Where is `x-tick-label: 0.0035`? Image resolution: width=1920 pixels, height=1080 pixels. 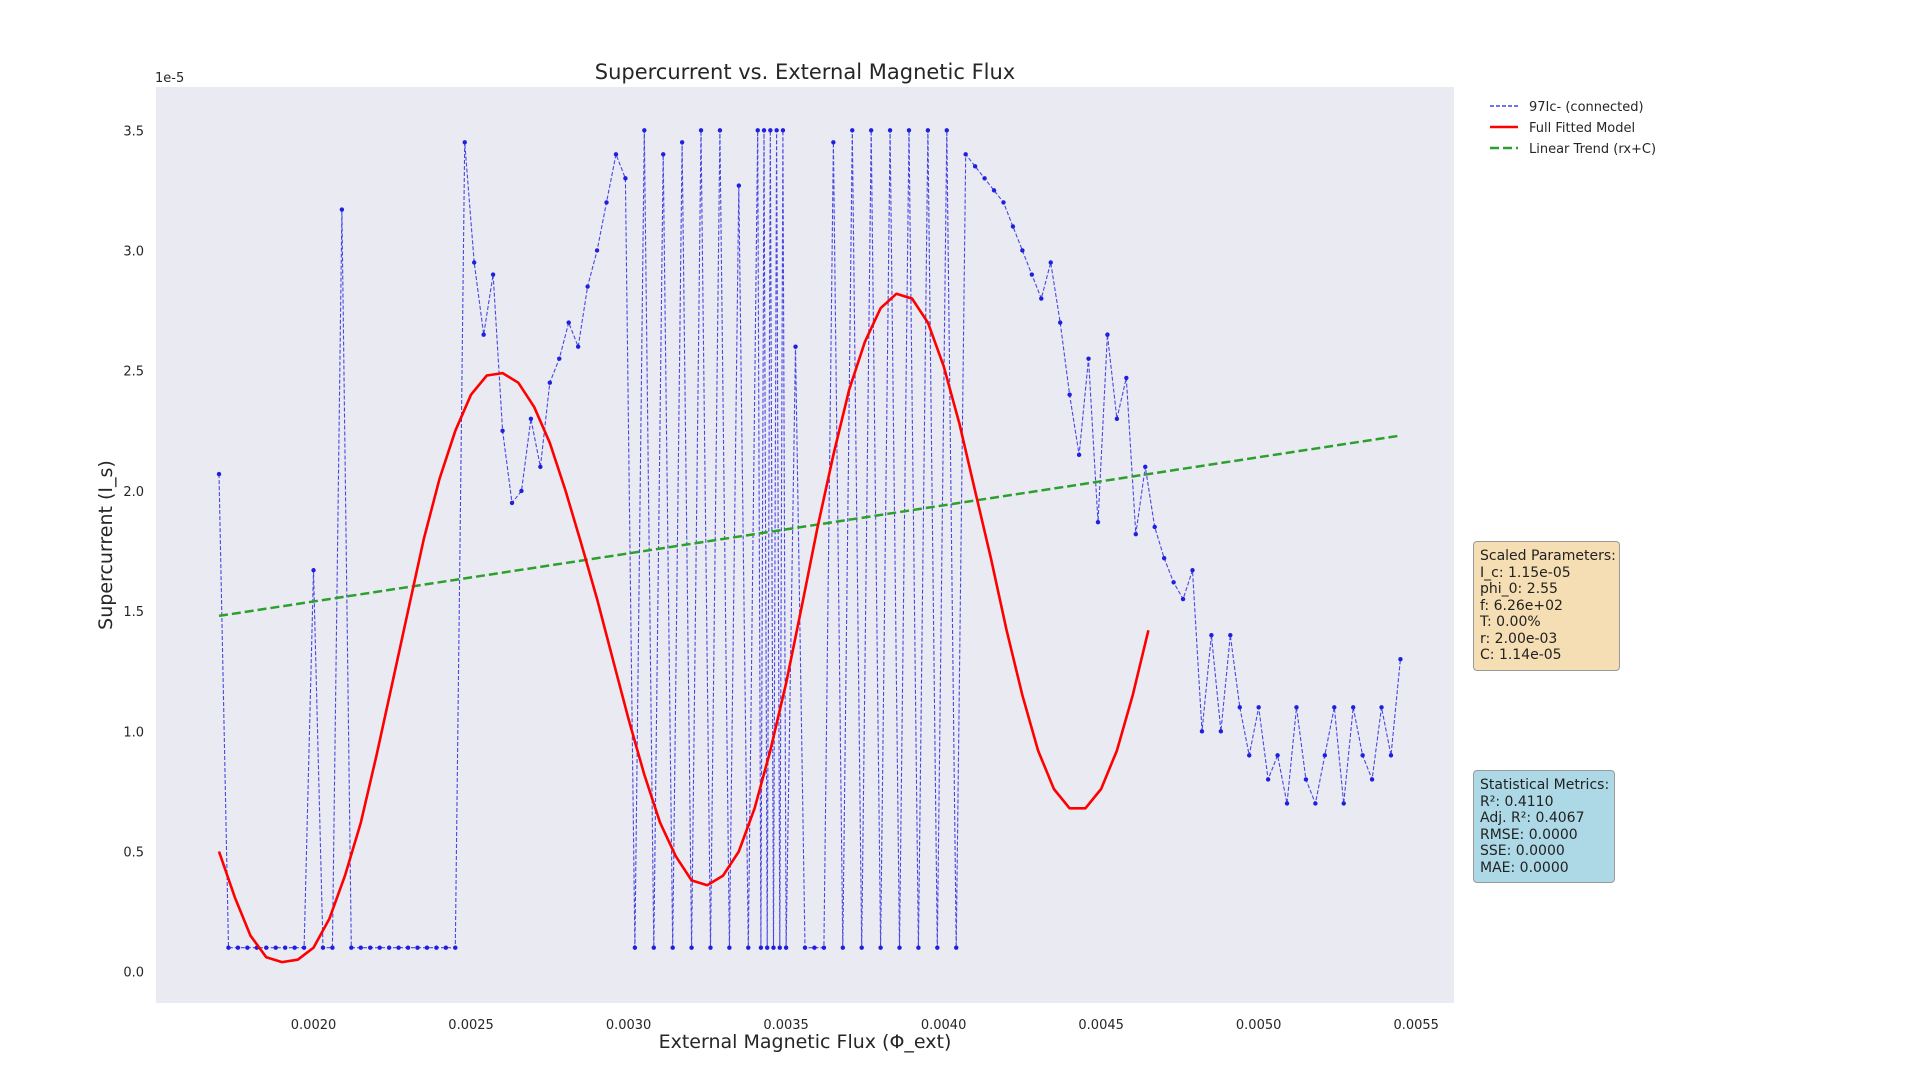 x-tick-label: 0.0035 is located at coordinates (786, 1025).